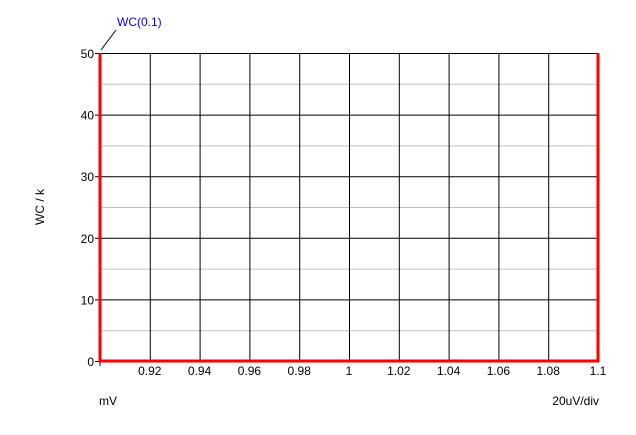  What do you see at coordinates (449, 371) in the screenshot?
I see `x-tick-label: 1.04` at bounding box center [449, 371].